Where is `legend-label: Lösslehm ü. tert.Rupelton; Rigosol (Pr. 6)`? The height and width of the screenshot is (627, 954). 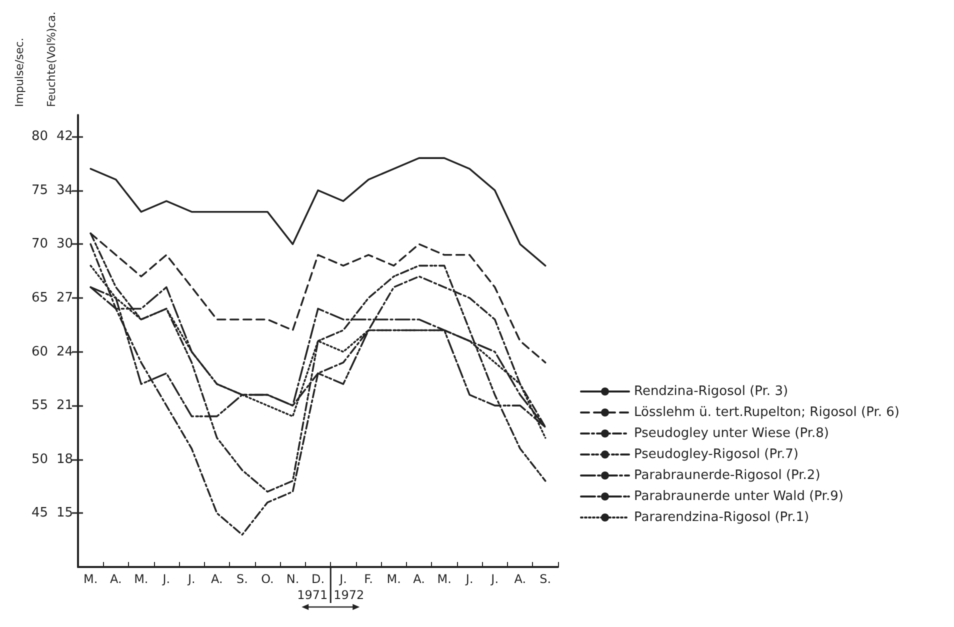
legend-label: Lösslehm ü. tert.Rupelton; Rigosol (Pr. 6) is located at coordinates (767, 412).